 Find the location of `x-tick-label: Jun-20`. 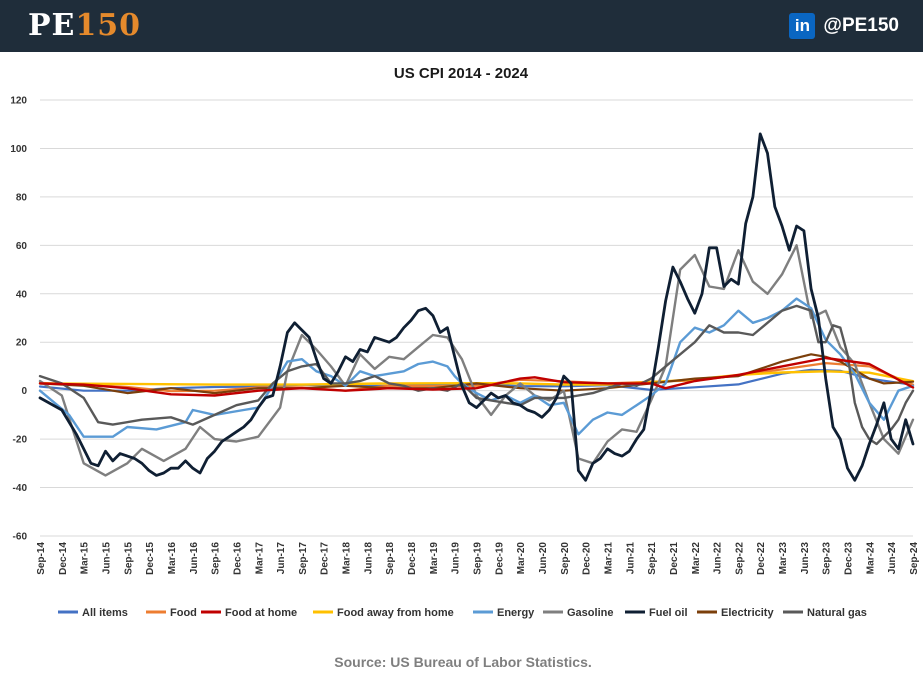

x-tick-label: Jun-20 is located at coordinates (543, 558).